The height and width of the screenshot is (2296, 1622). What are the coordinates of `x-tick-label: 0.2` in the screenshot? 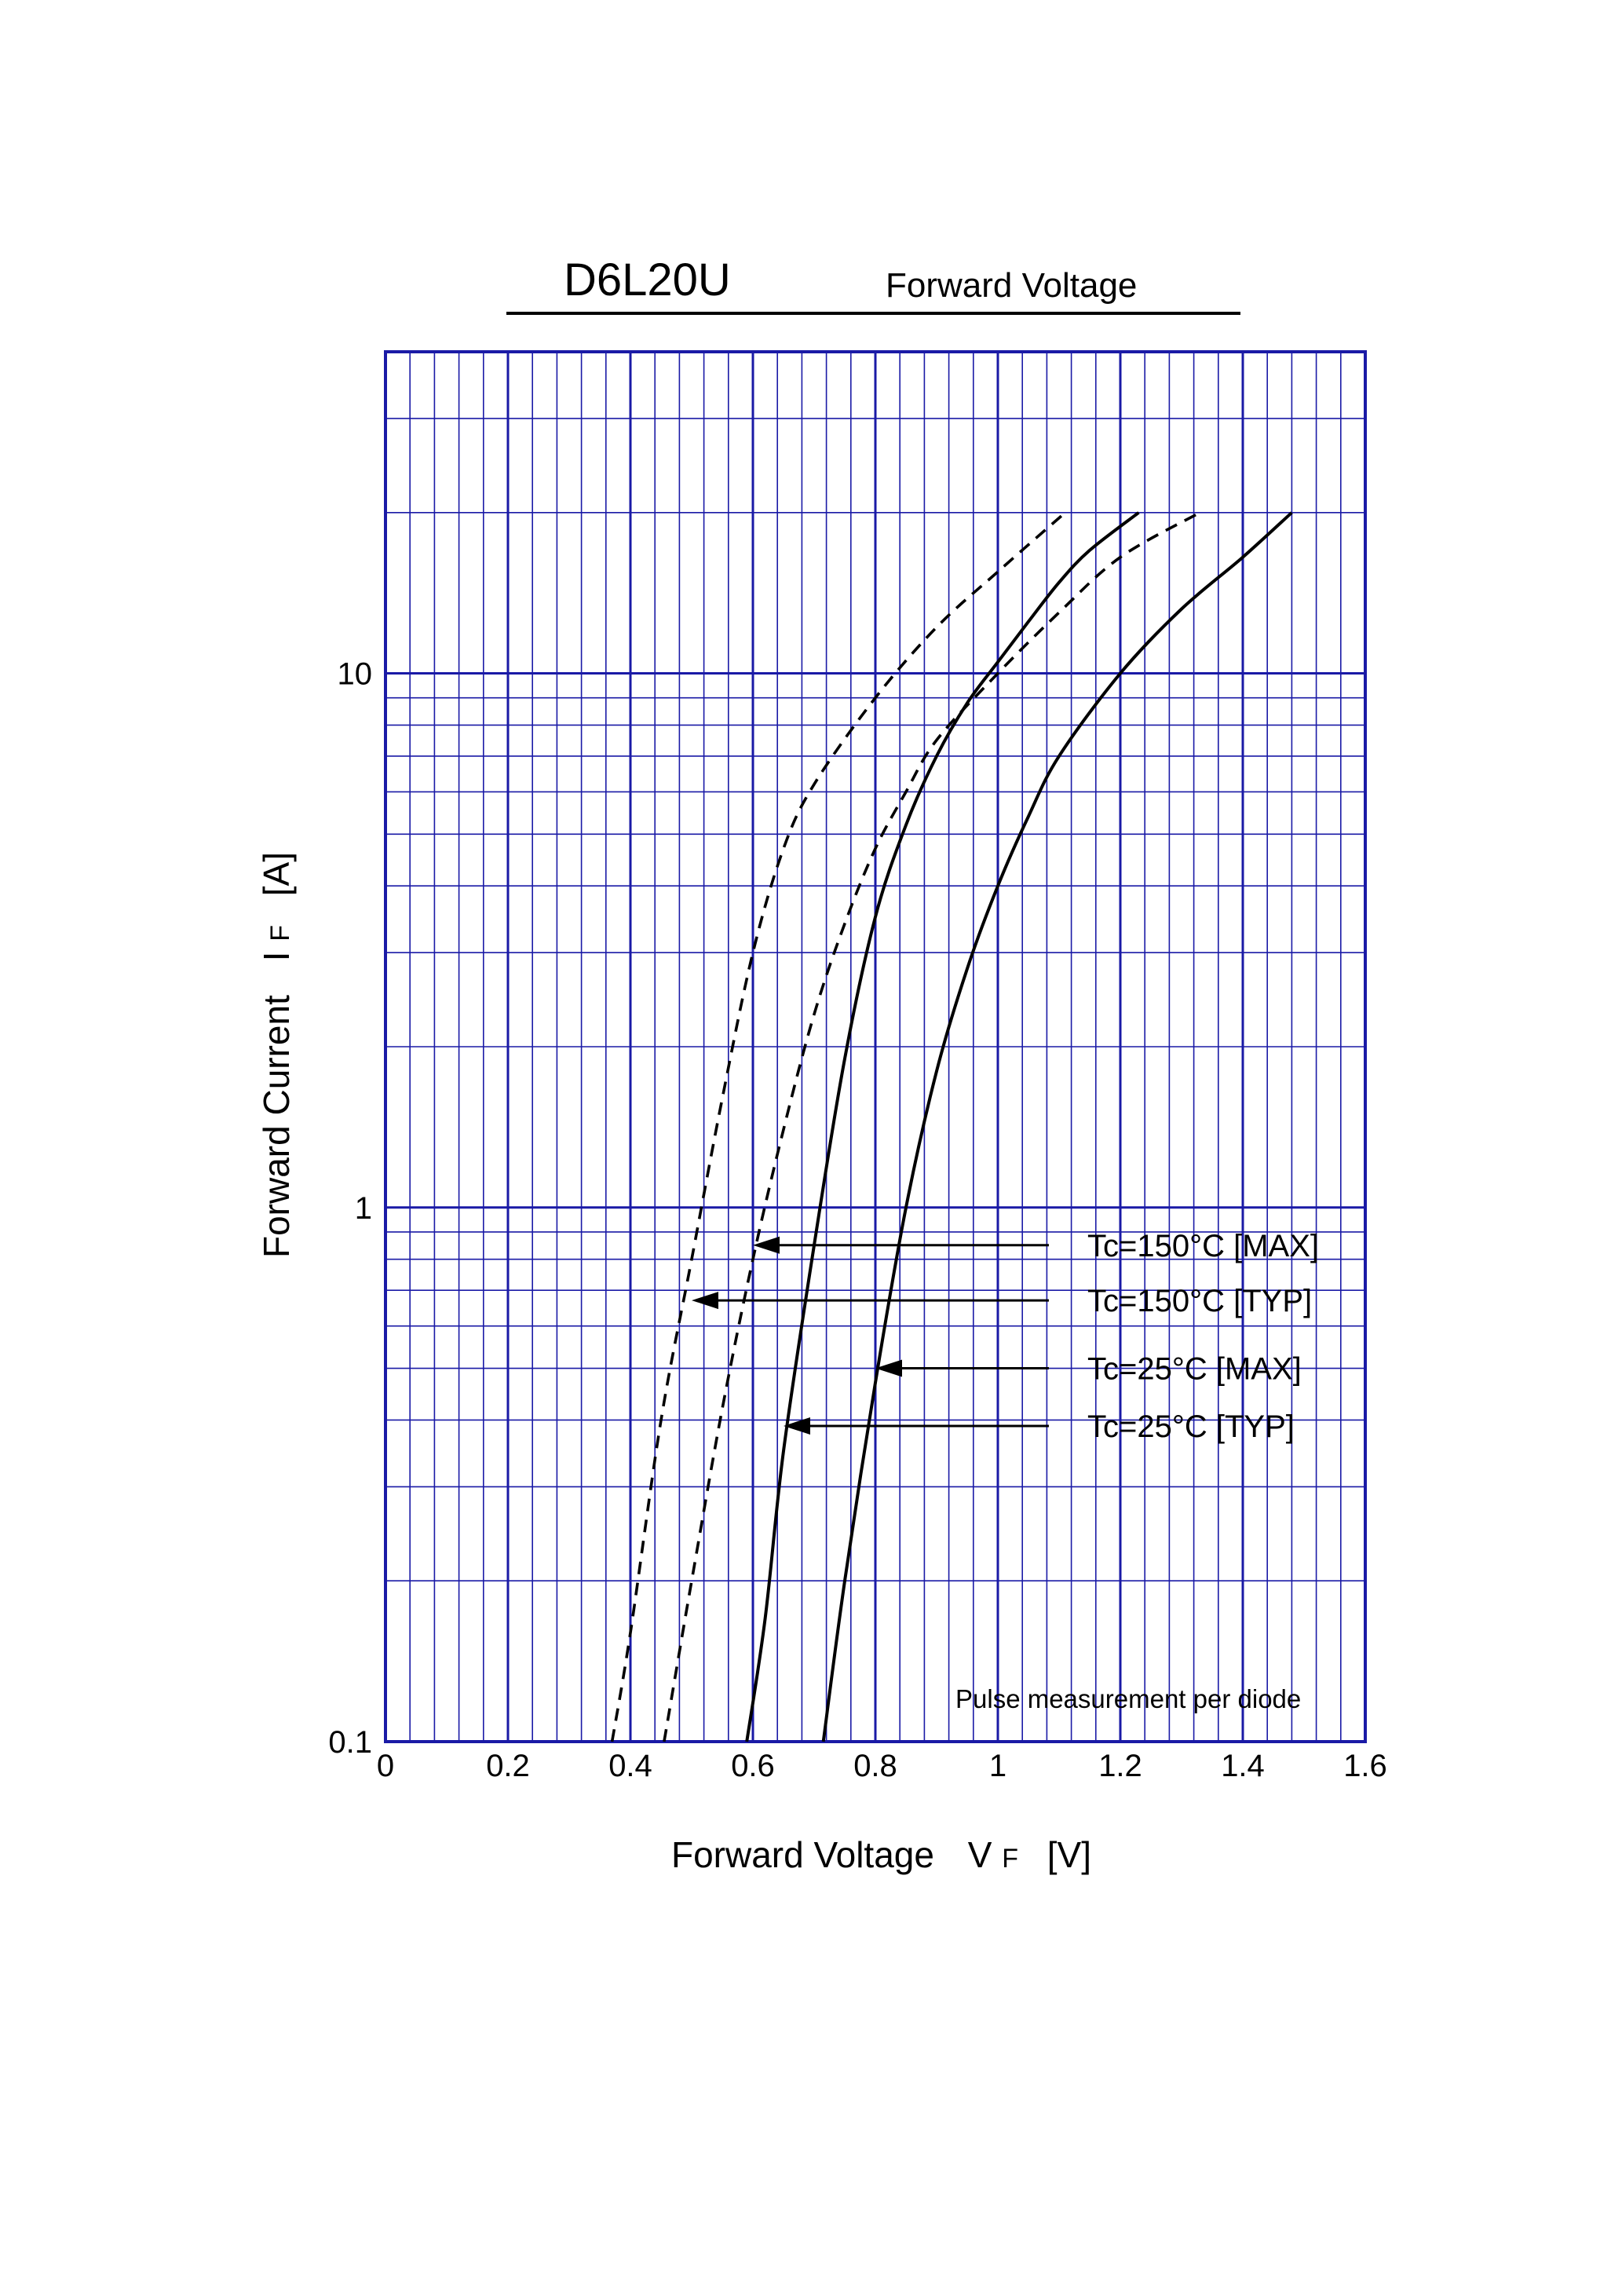 It's located at (508, 1766).